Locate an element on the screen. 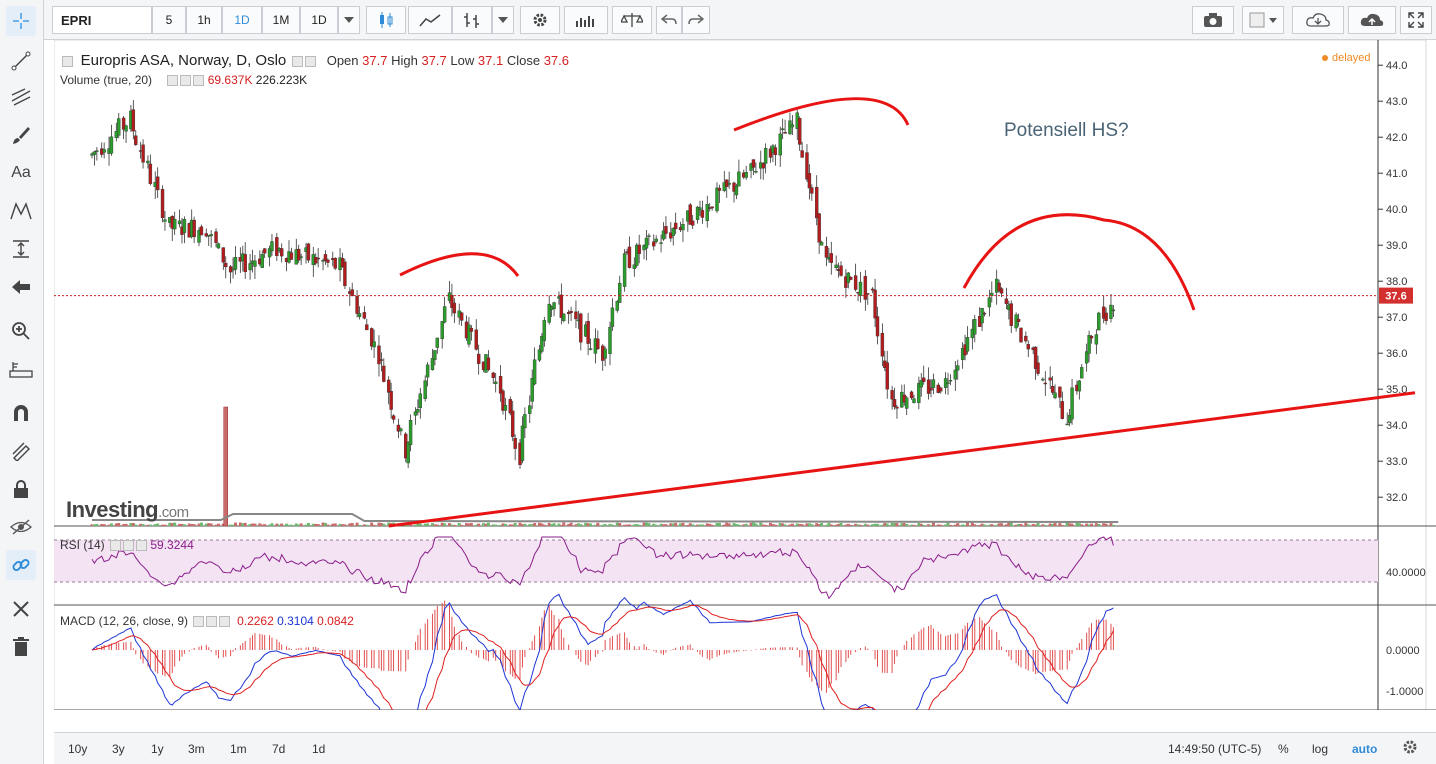 The image size is (1436, 764). load-chart-button is located at coordinates (1318, 20).